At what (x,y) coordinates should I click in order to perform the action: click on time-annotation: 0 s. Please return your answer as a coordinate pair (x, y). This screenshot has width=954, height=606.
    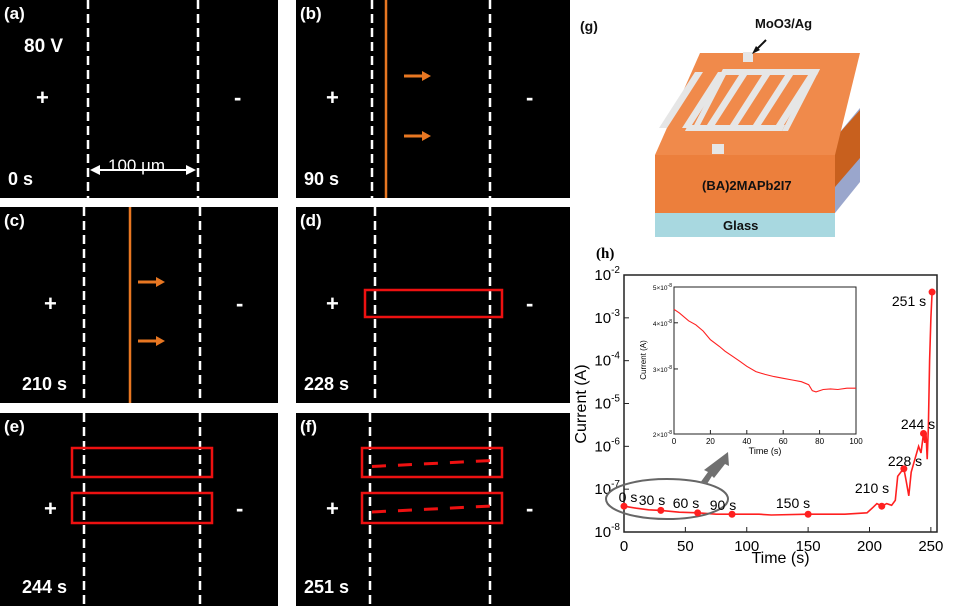
    Looking at the image, I should click on (628, 497).